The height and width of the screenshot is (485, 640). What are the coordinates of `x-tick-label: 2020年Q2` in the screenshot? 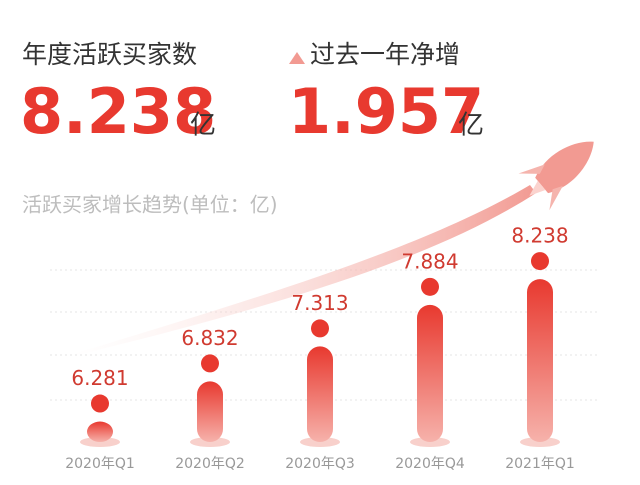 It's located at (210, 464).